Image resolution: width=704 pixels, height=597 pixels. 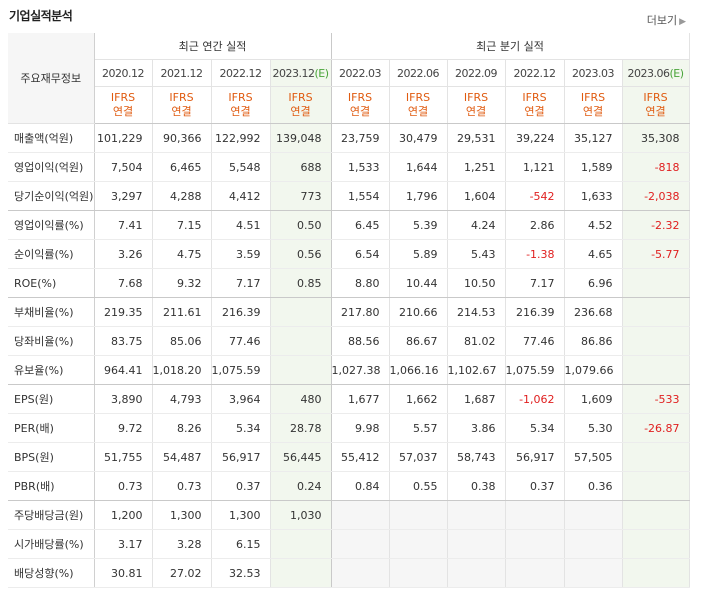 What do you see at coordinates (656, 196) in the screenshot?
I see `table-cell: -2,038` at bounding box center [656, 196].